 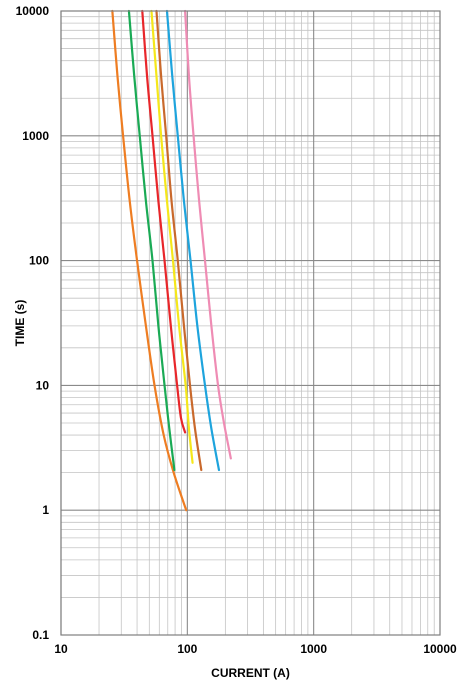 What do you see at coordinates (313, 649) in the screenshot?
I see `x-tick-label: 1000` at bounding box center [313, 649].